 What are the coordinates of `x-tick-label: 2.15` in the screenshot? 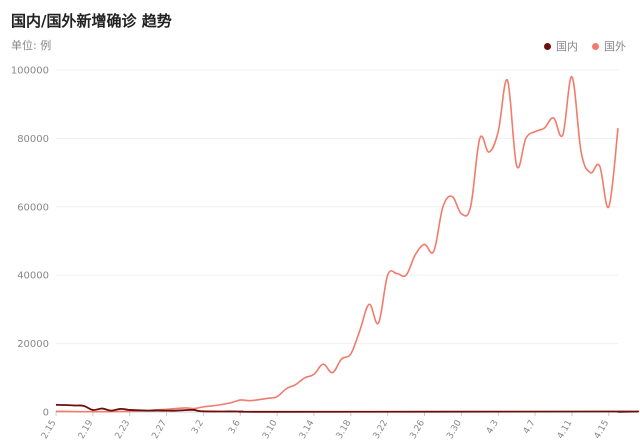 It's located at (49, 430).